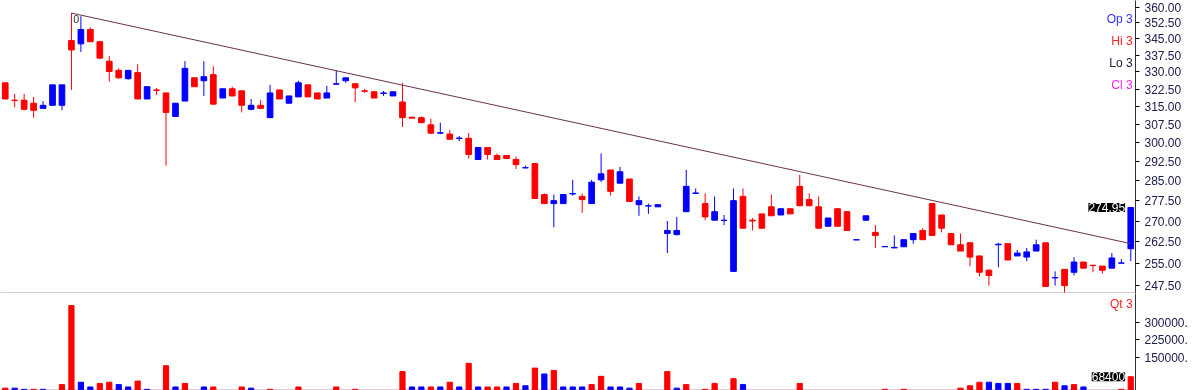  What do you see at coordinates (1163, 263) in the screenshot?
I see `y-tick-label: 255.00` at bounding box center [1163, 263].